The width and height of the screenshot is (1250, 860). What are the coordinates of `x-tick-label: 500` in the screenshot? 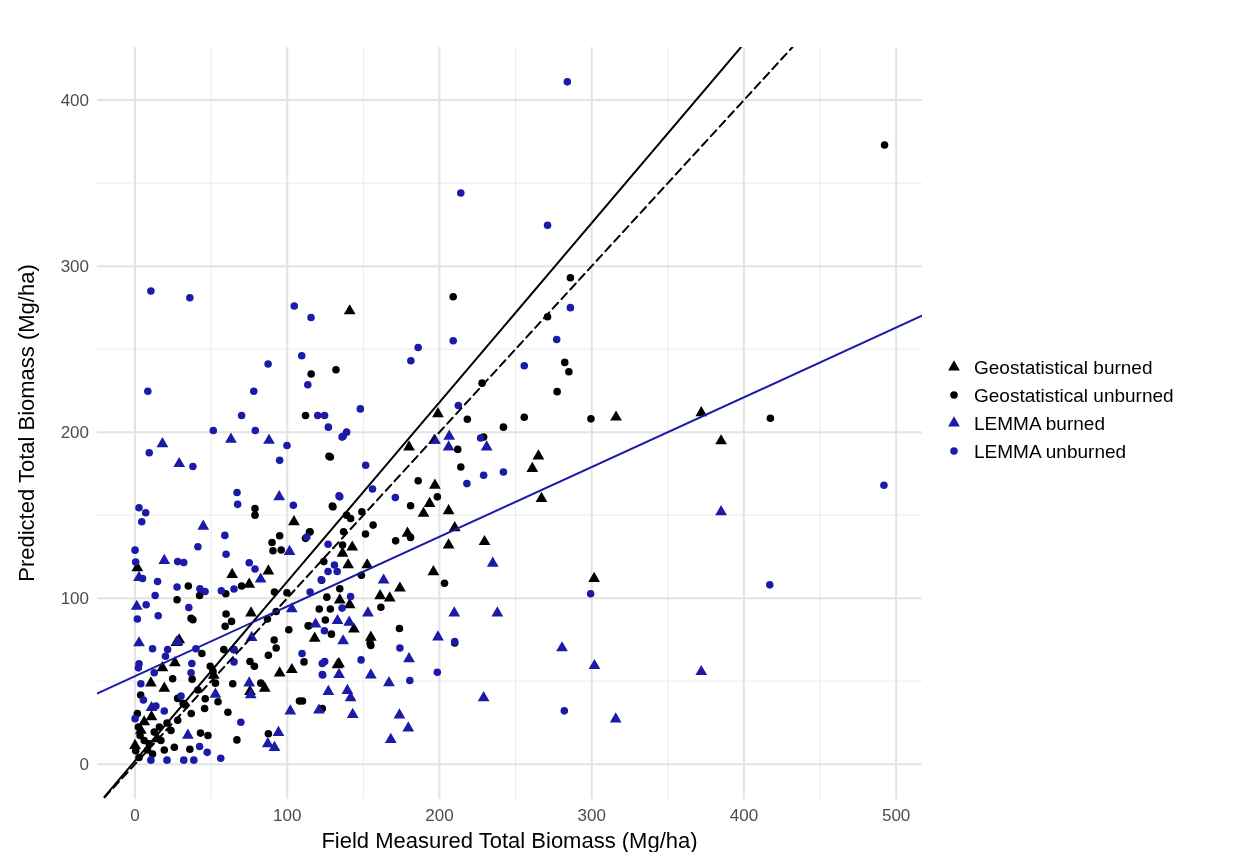 It's located at (896, 815).